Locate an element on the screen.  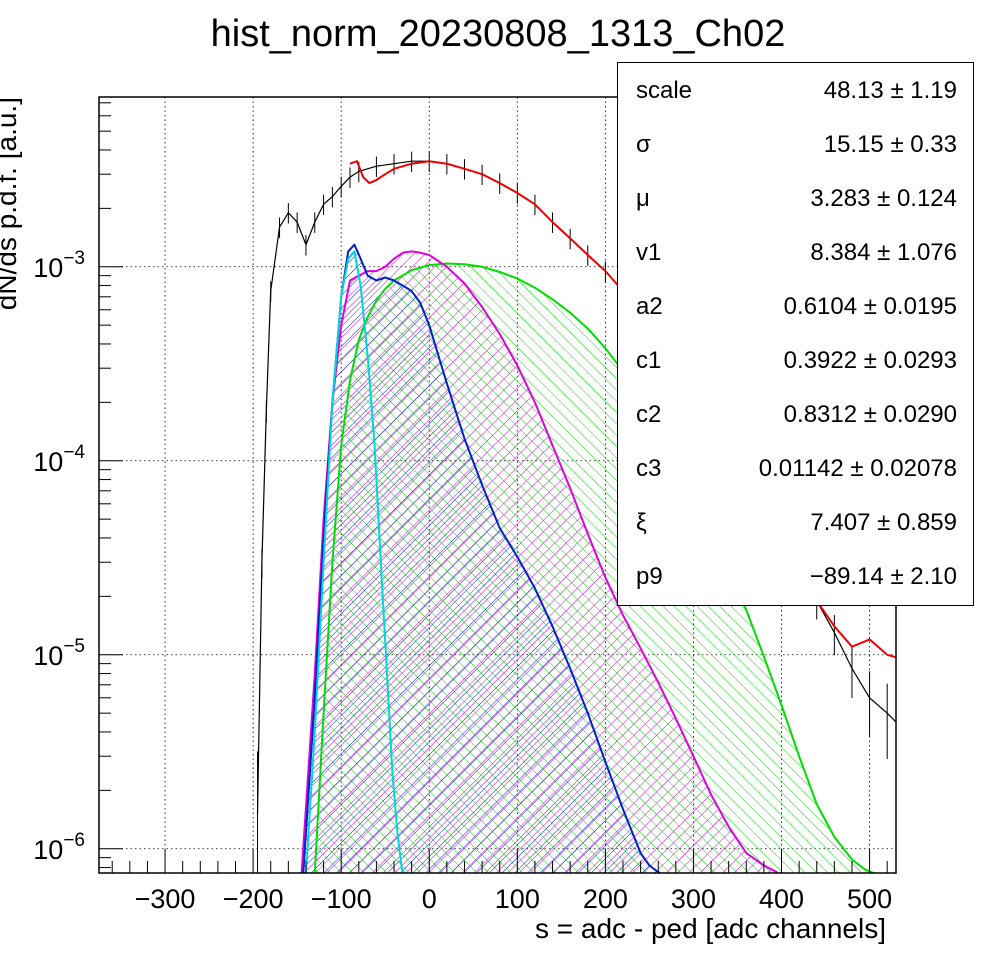
stats-row: c3 0.01142 ± 0.02078 is located at coordinates (795, 468).